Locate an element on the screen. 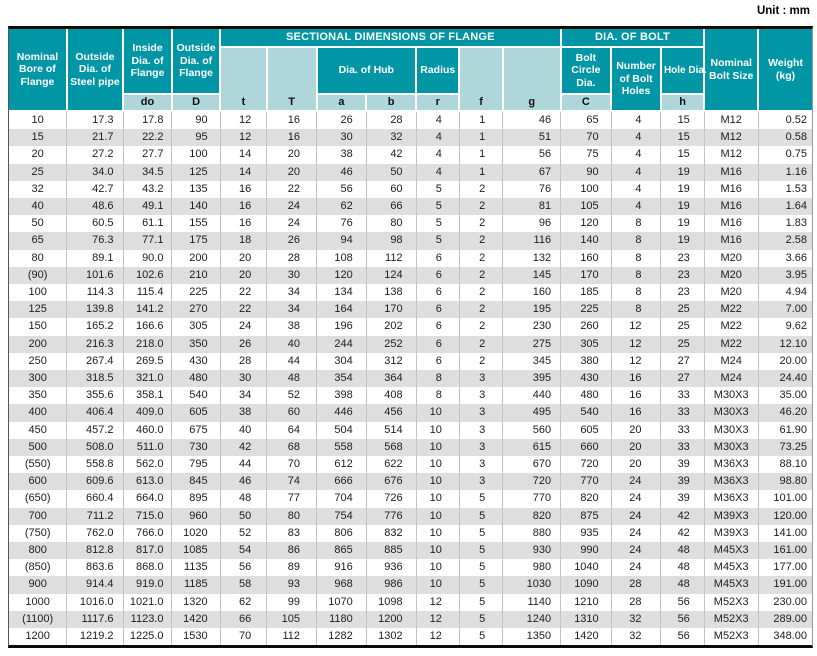  table-cell: 35.00 is located at coordinates (784, 396).